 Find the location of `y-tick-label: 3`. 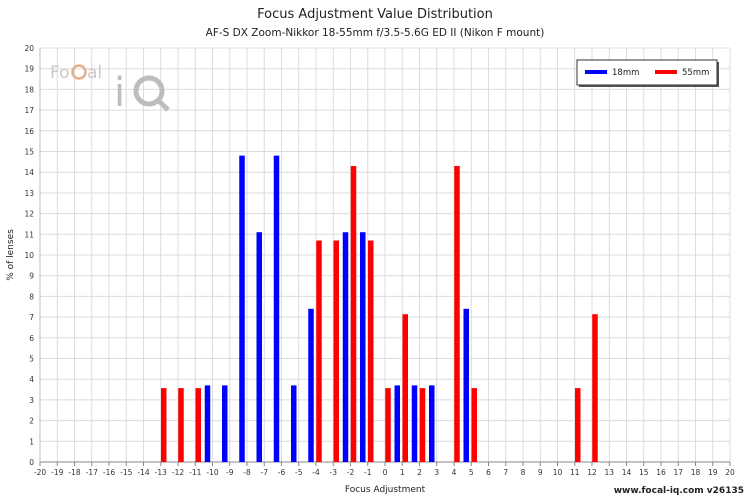

y-tick-label: 3 is located at coordinates (31, 400).